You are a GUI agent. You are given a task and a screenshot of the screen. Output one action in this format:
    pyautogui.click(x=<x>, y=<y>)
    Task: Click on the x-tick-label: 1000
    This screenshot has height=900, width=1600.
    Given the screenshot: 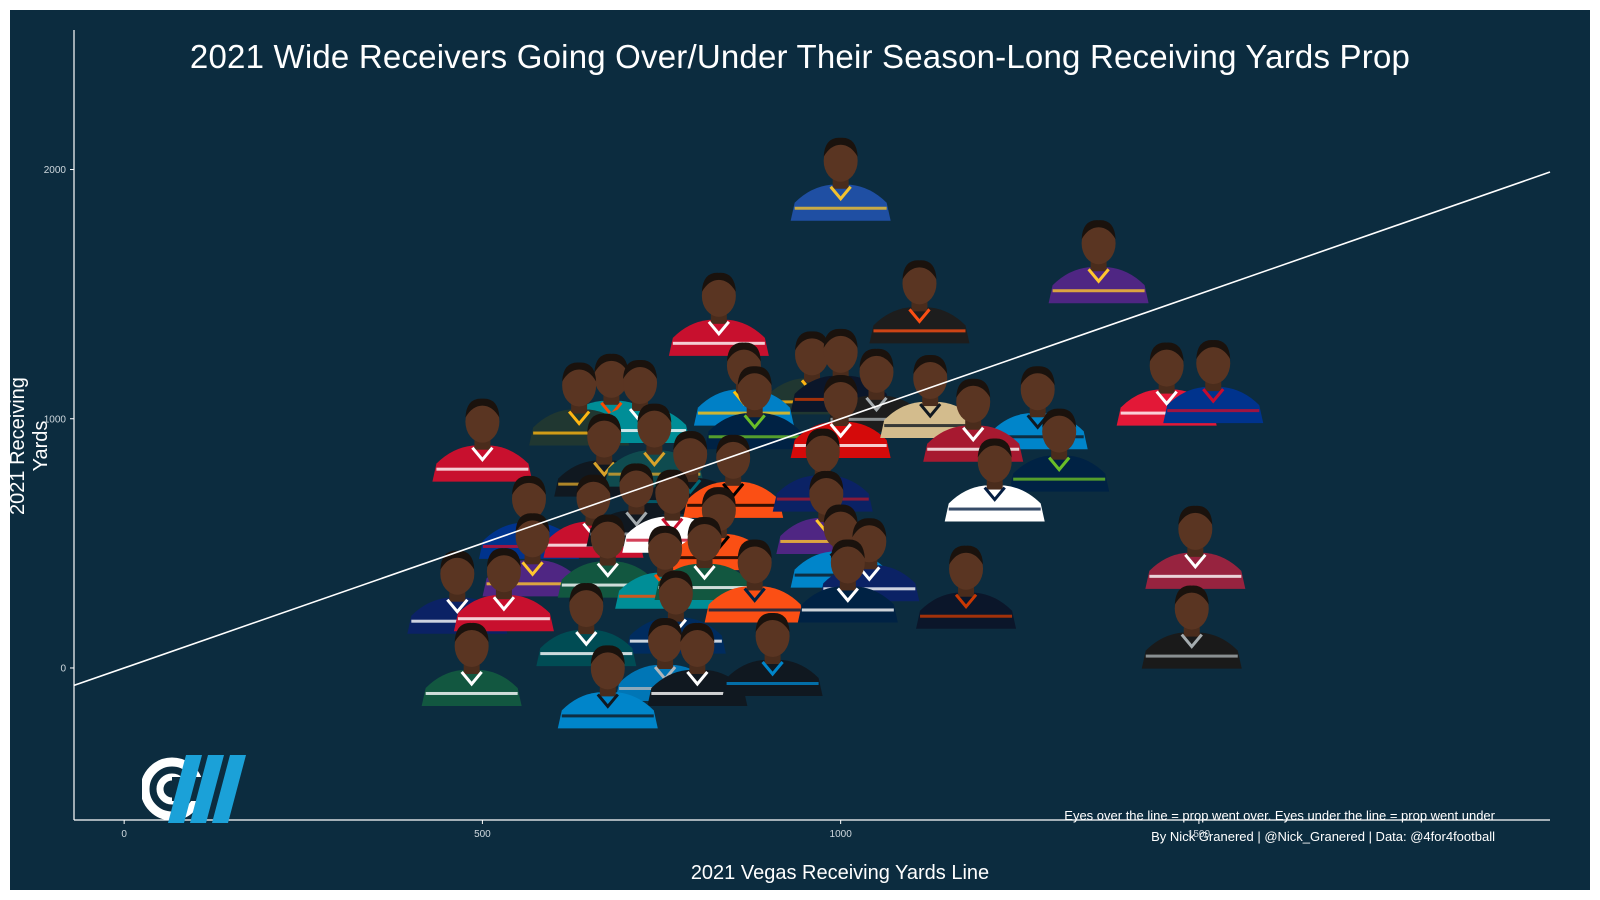 What is the action you would take?
    pyautogui.click(x=841, y=834)
    